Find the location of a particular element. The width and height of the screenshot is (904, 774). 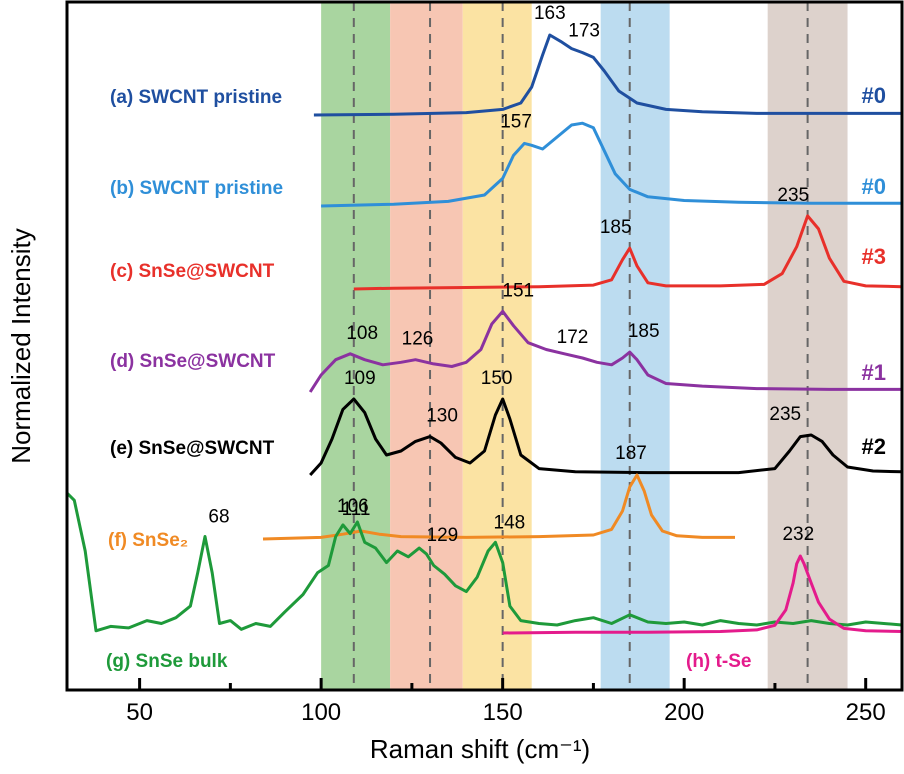

curve-name: (d) SnSe@SWCNT is located at coordinates (193, 361).